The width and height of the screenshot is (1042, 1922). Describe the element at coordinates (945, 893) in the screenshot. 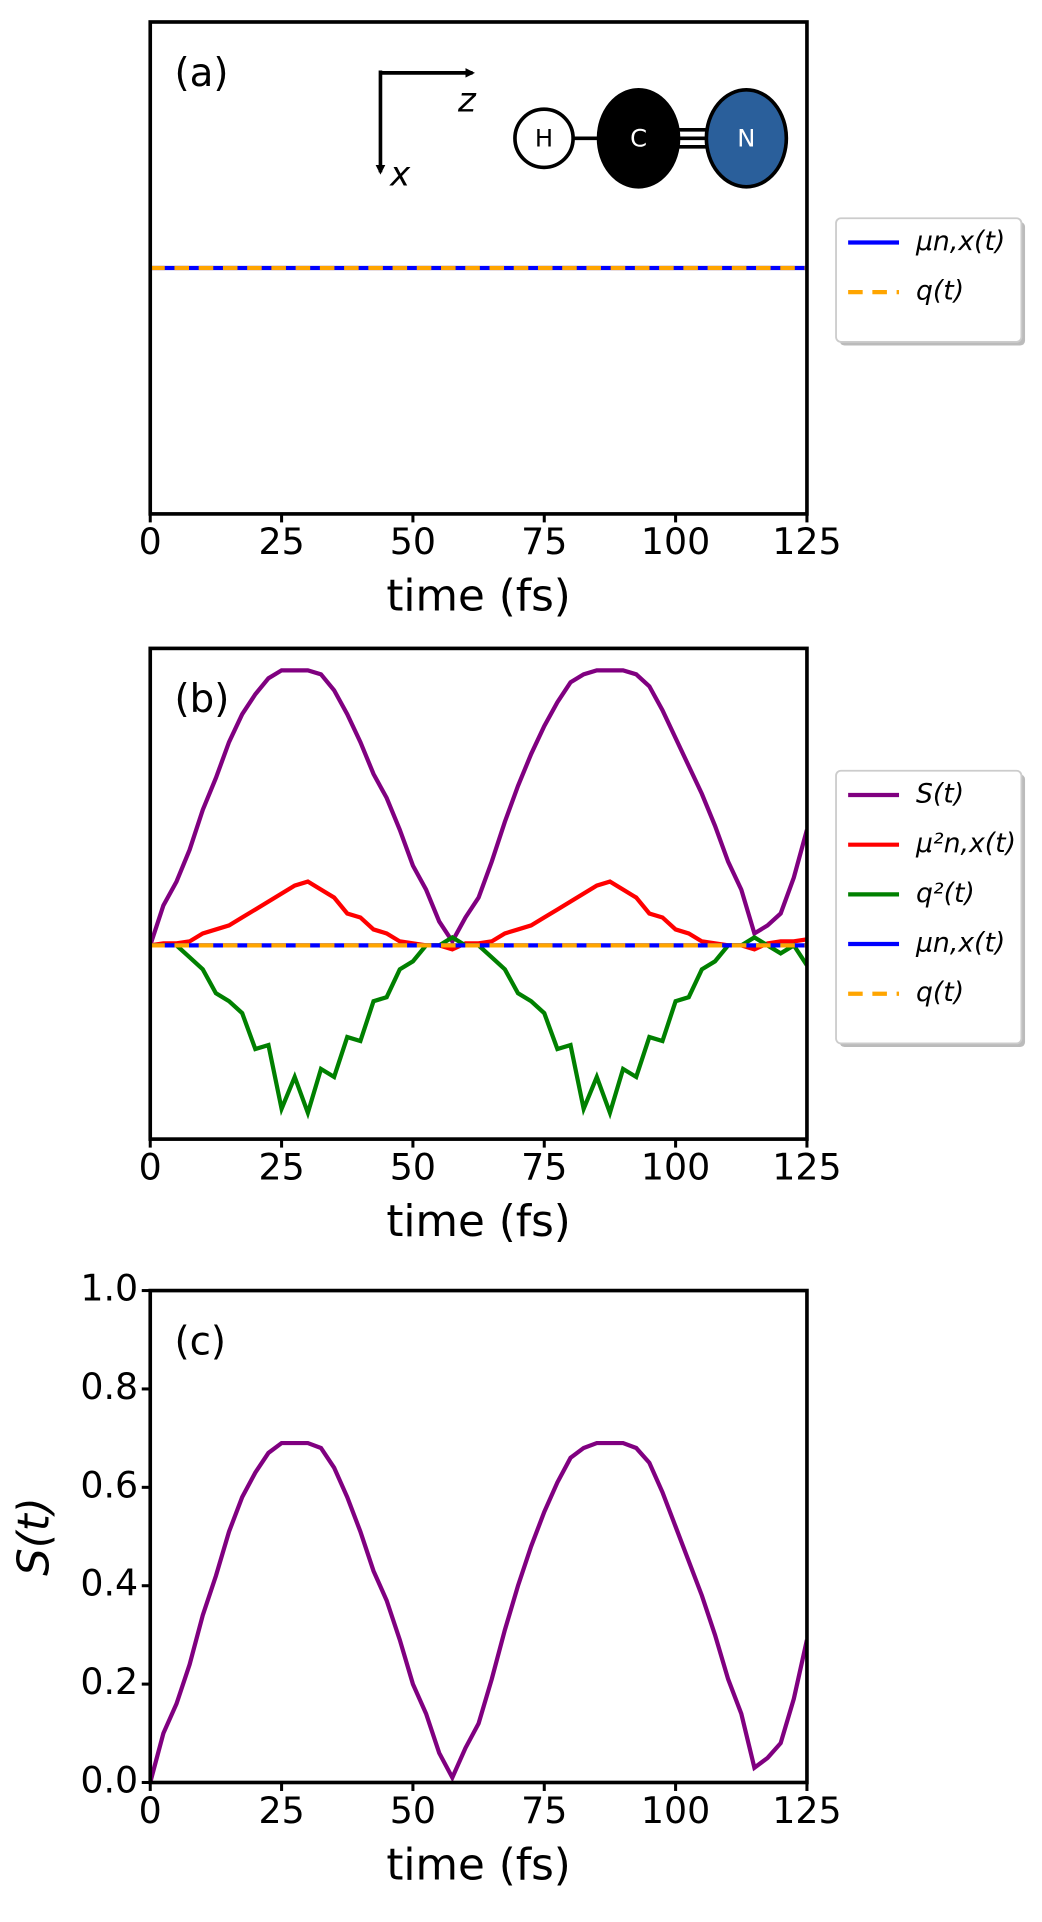

I see `legend-label: q²(t)` at that location.